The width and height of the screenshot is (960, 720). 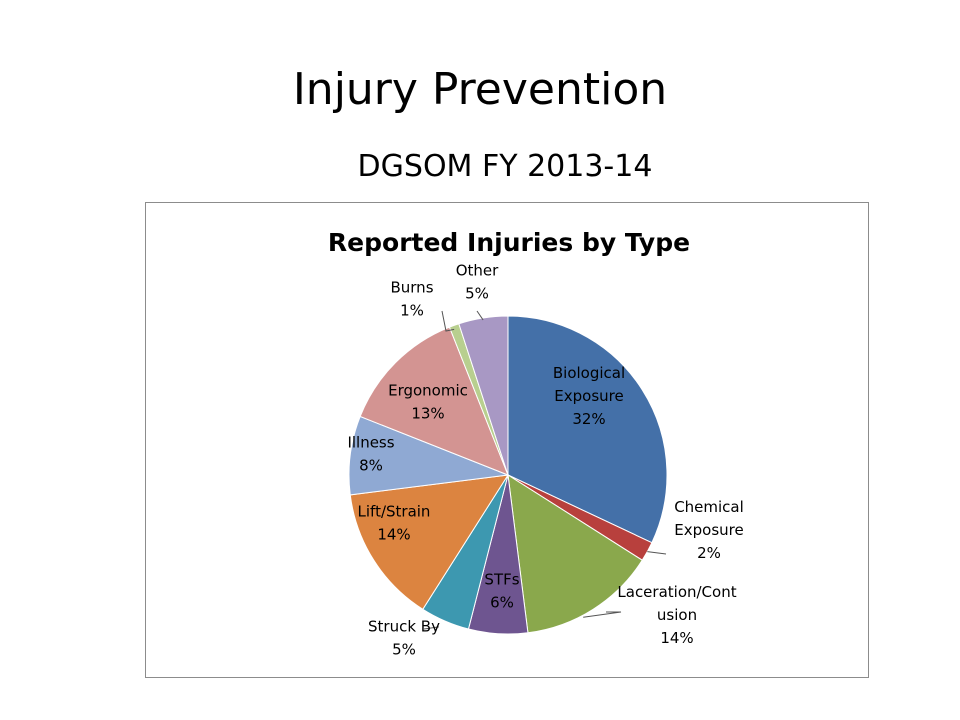 I want to click on slice-label-struck-by: Struck By 5%, so click(x=404, y=638).